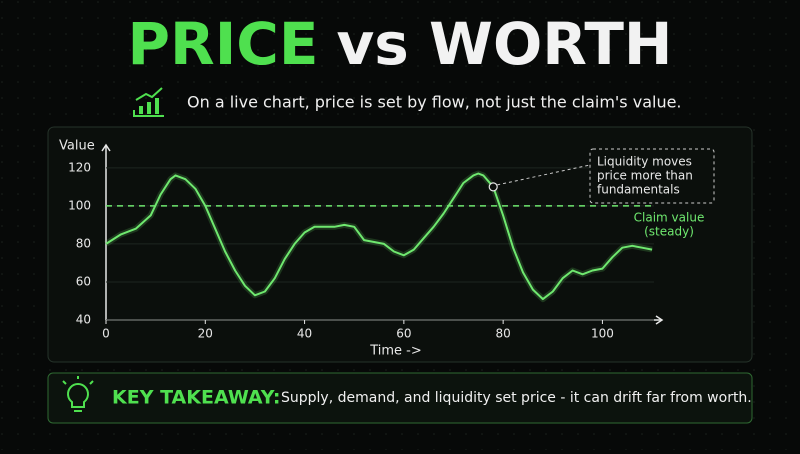 This screenshot has width=800, height=454. I want to click on x-tick-label: 80, so click(503, 334).